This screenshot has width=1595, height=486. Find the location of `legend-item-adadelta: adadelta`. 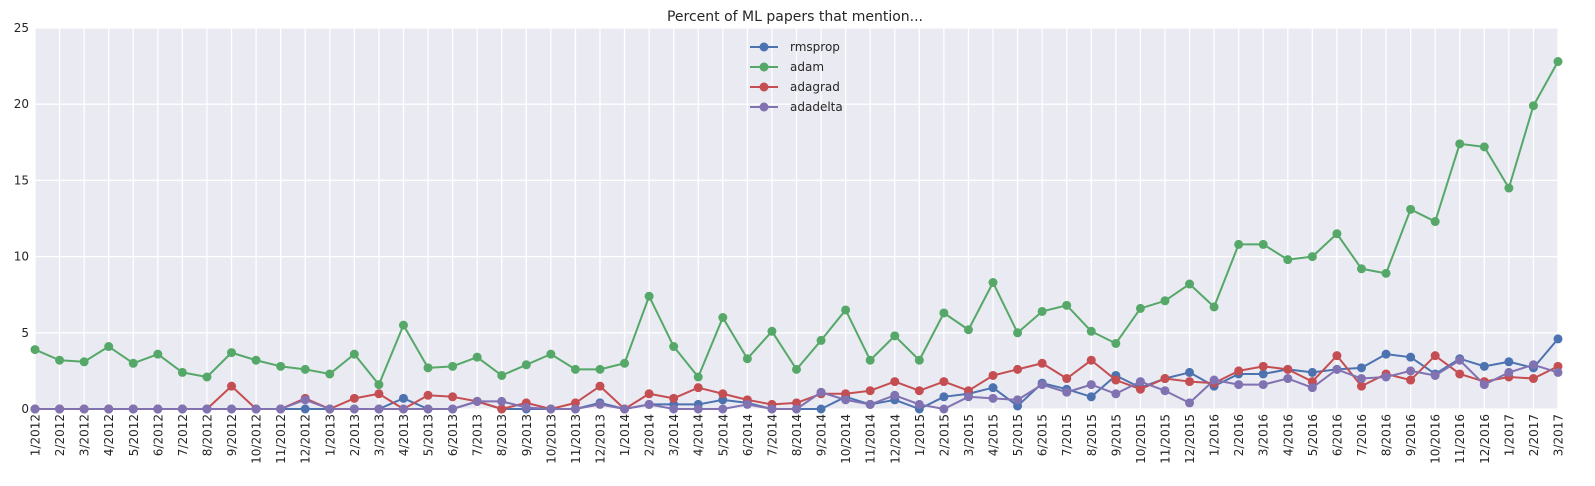

legend-item-adadelta: adadelta is located at coordinates (796, 107).